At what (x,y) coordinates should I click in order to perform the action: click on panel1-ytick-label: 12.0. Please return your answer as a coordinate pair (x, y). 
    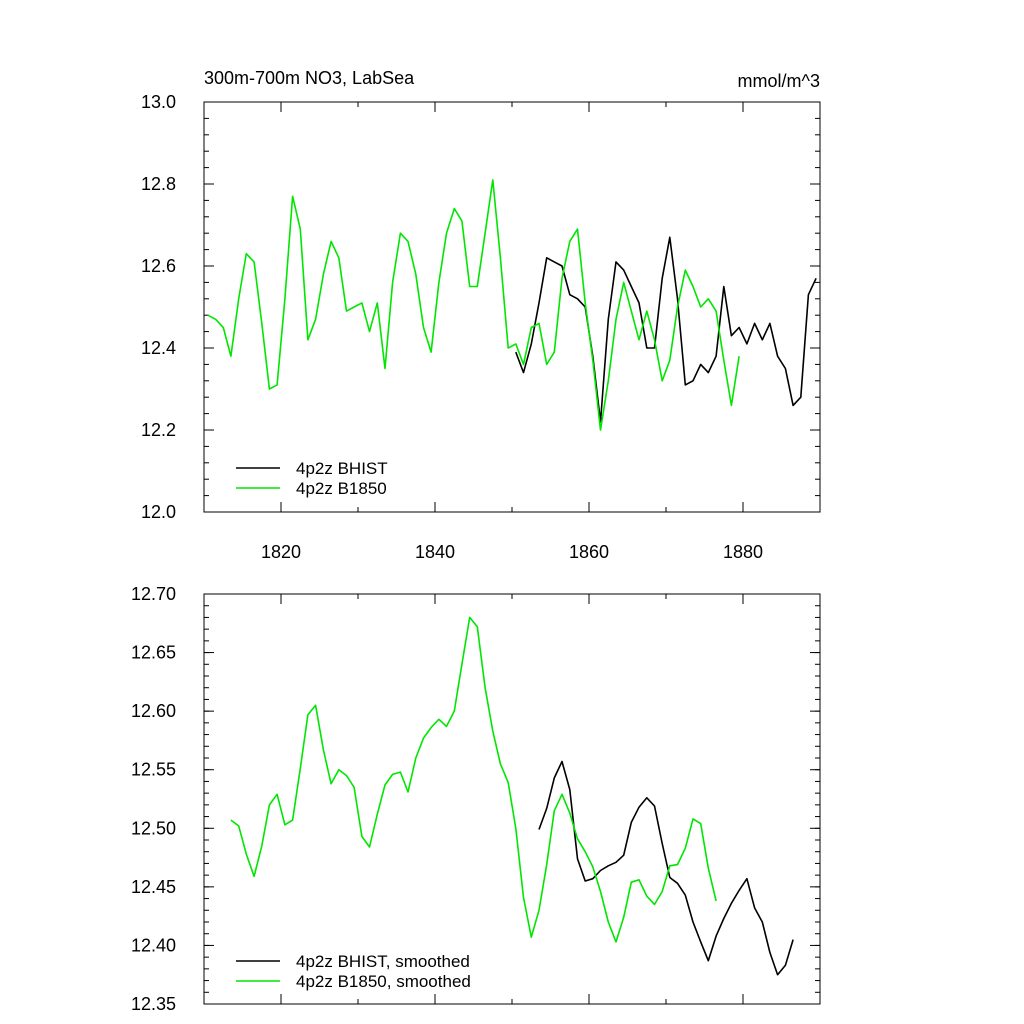
    Looking at the image, I should click on (158, 512).